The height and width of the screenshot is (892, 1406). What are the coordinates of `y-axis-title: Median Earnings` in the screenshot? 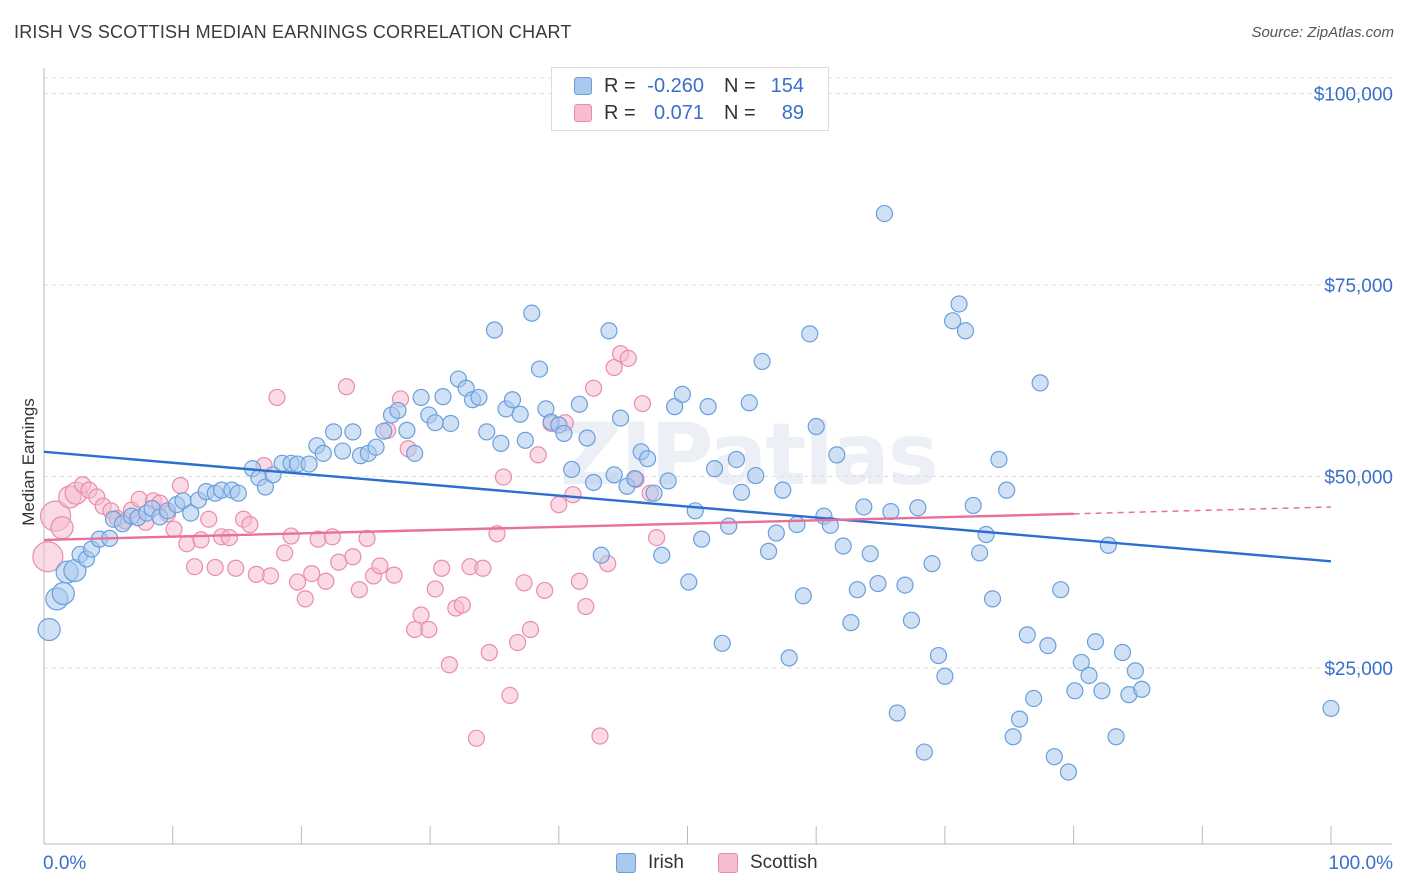 It's located at (28, 462).